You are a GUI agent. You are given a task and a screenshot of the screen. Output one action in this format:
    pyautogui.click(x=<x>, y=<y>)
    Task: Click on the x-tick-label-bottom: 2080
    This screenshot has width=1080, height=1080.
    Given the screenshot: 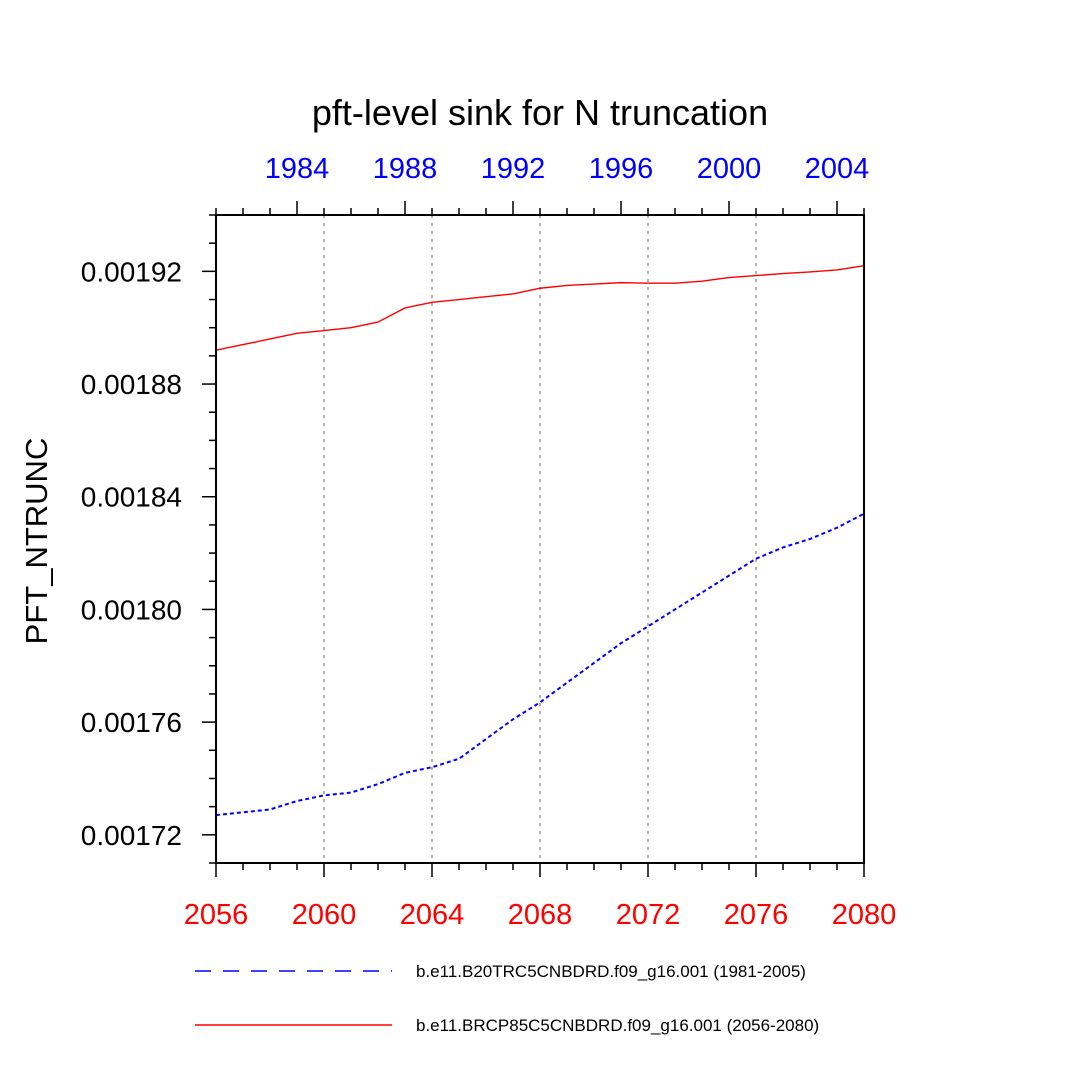 What is the action you would take?
    pyautogui.click(x=864, y=915)
    